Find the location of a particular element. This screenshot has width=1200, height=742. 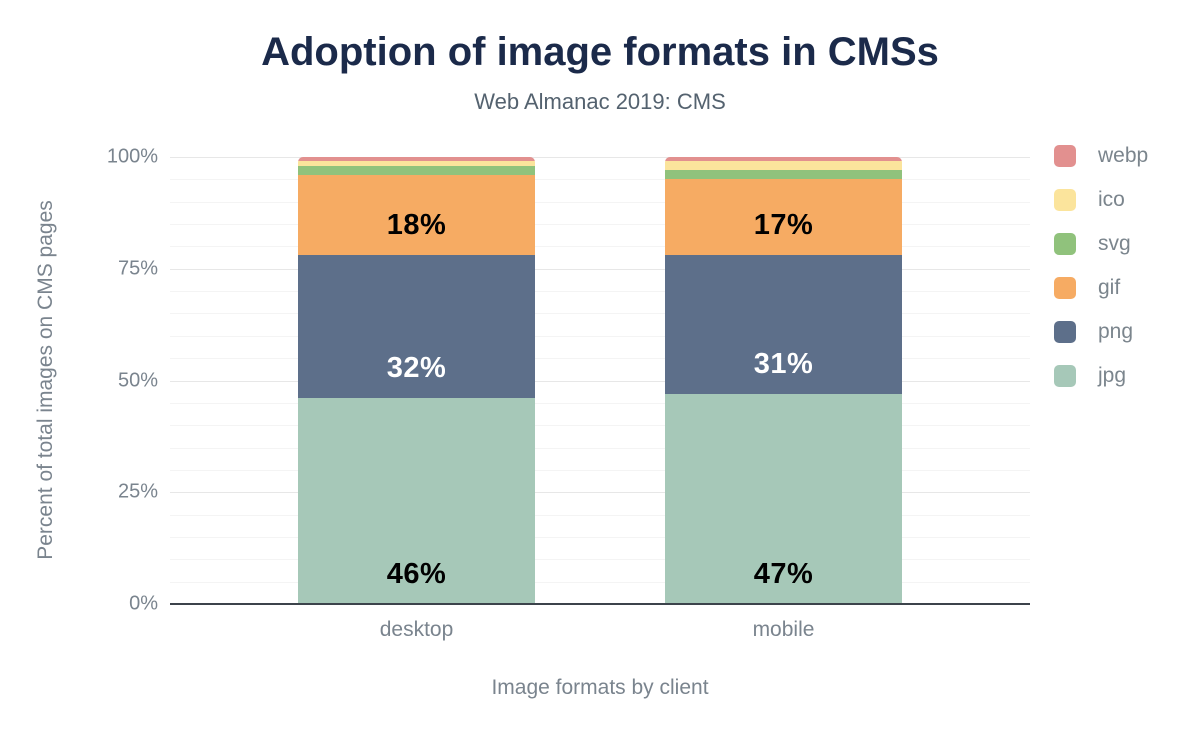

legend-swatch-ico is located at coordinates (1065, 200).